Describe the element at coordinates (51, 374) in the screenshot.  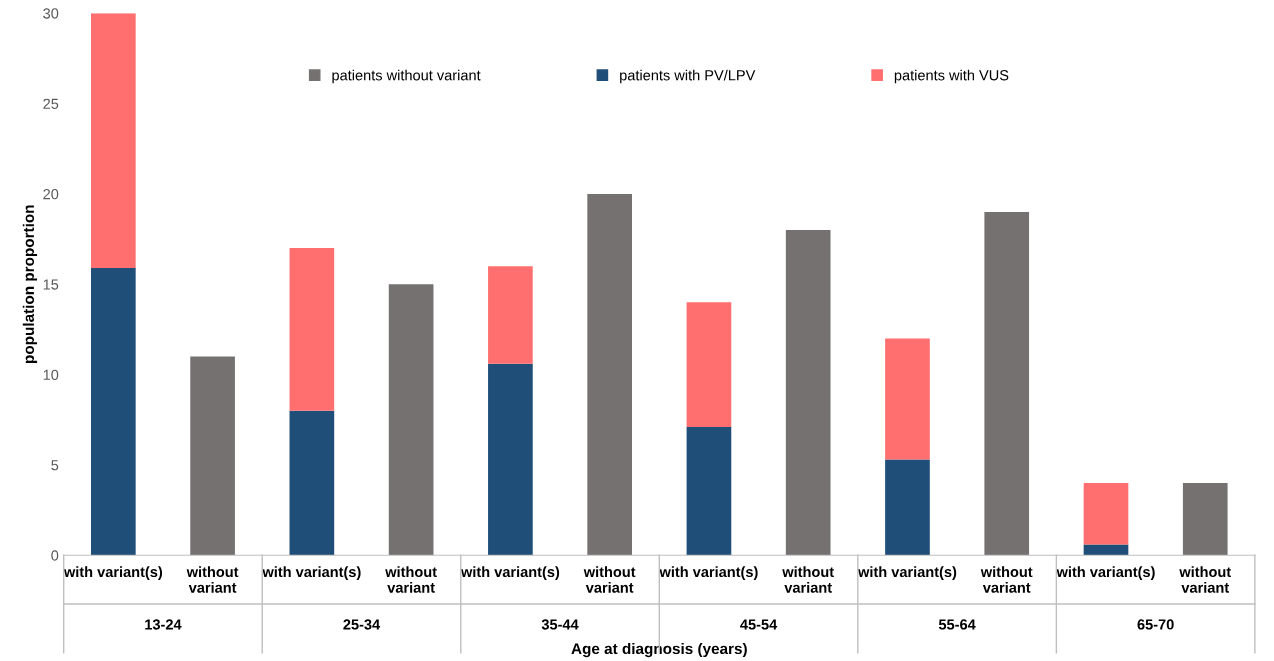
I see `y-tick-label: 10` at that location.